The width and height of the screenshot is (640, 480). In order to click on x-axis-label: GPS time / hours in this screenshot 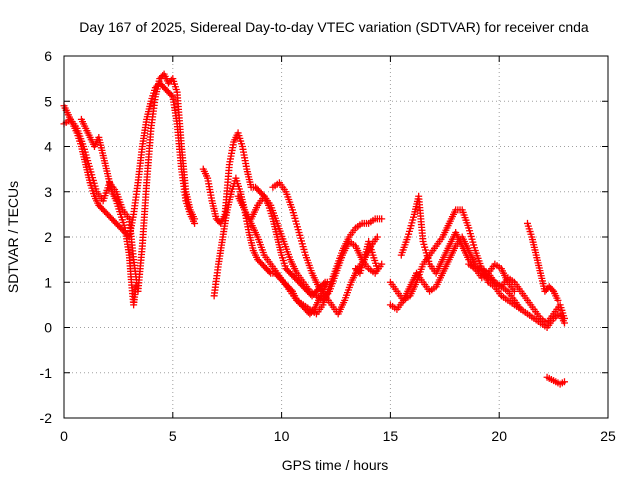, I will do `click(335, 465)`.